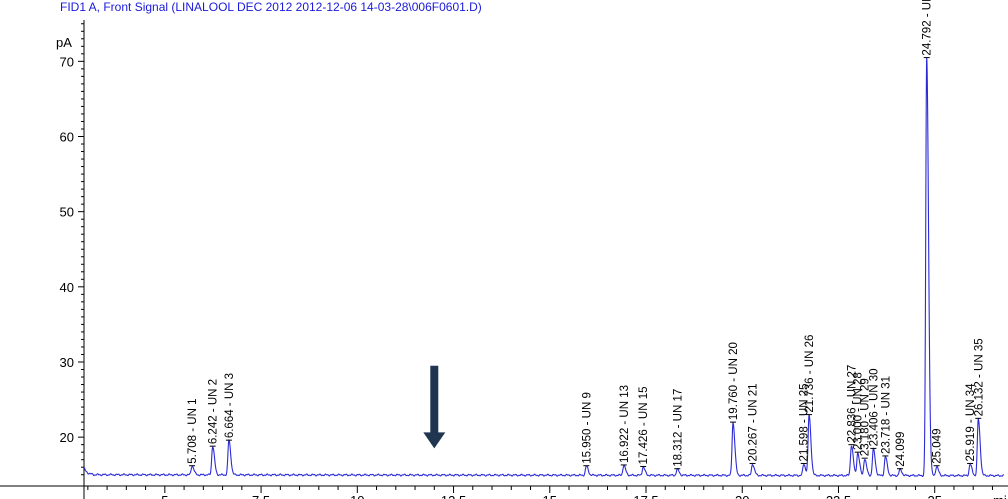  Describe the element at coordinates (866, 417) in the screenshot. I see `peak-label: 23.180 - UN 29` at that location.